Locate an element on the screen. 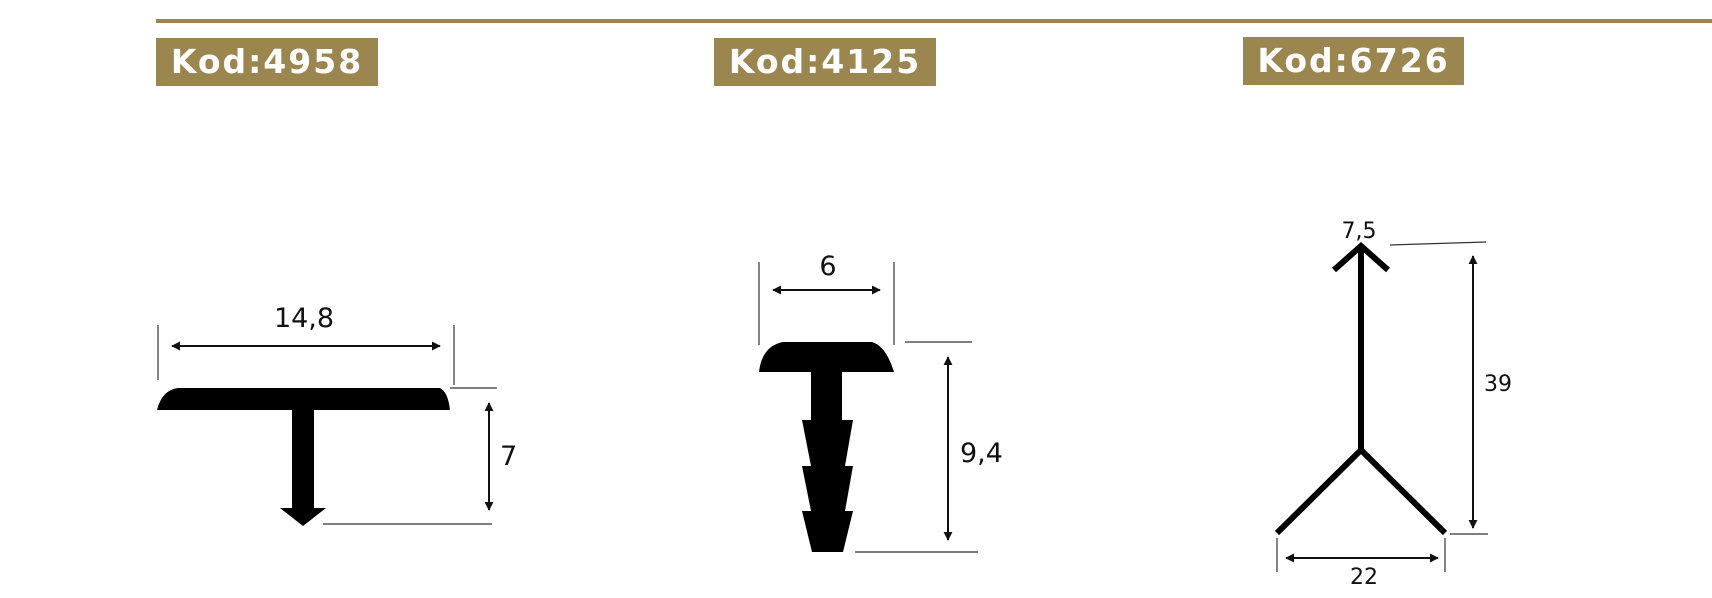  y-profile-6726-left-leg is located at coordinates (1319, 491).